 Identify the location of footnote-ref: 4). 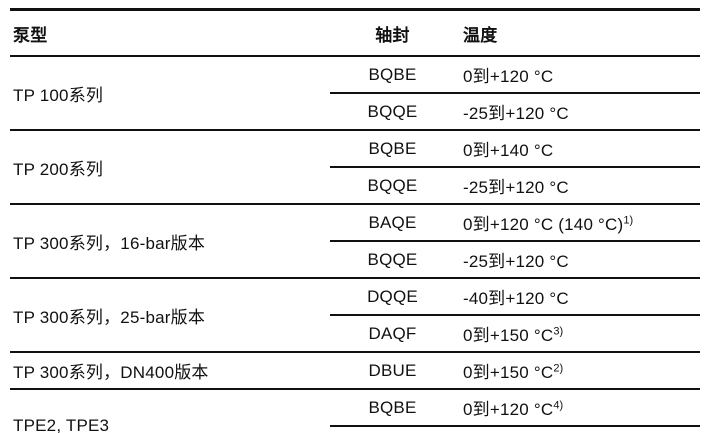
(558, 405).